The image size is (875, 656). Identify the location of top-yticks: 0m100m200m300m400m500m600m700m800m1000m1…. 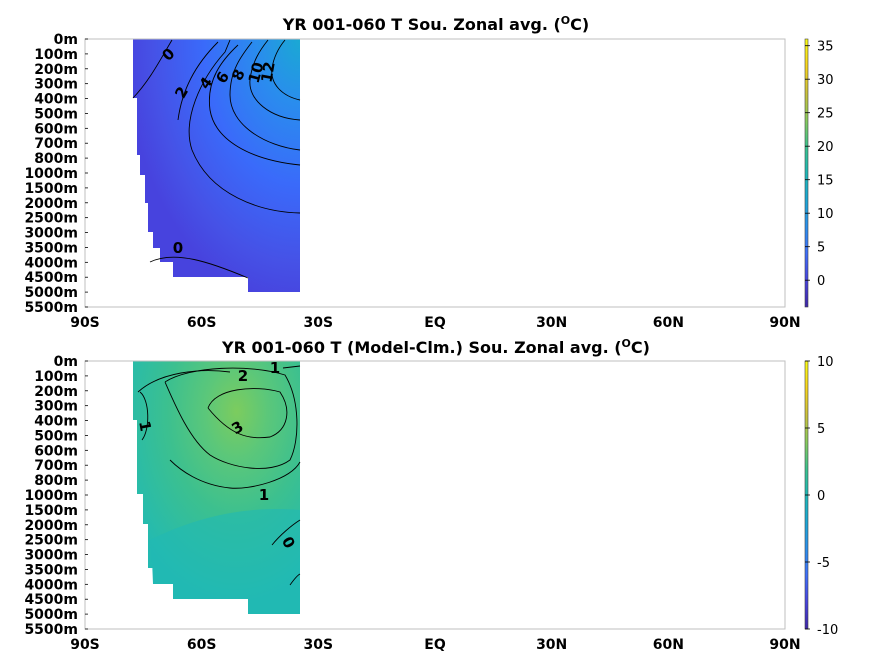
(56, 174).